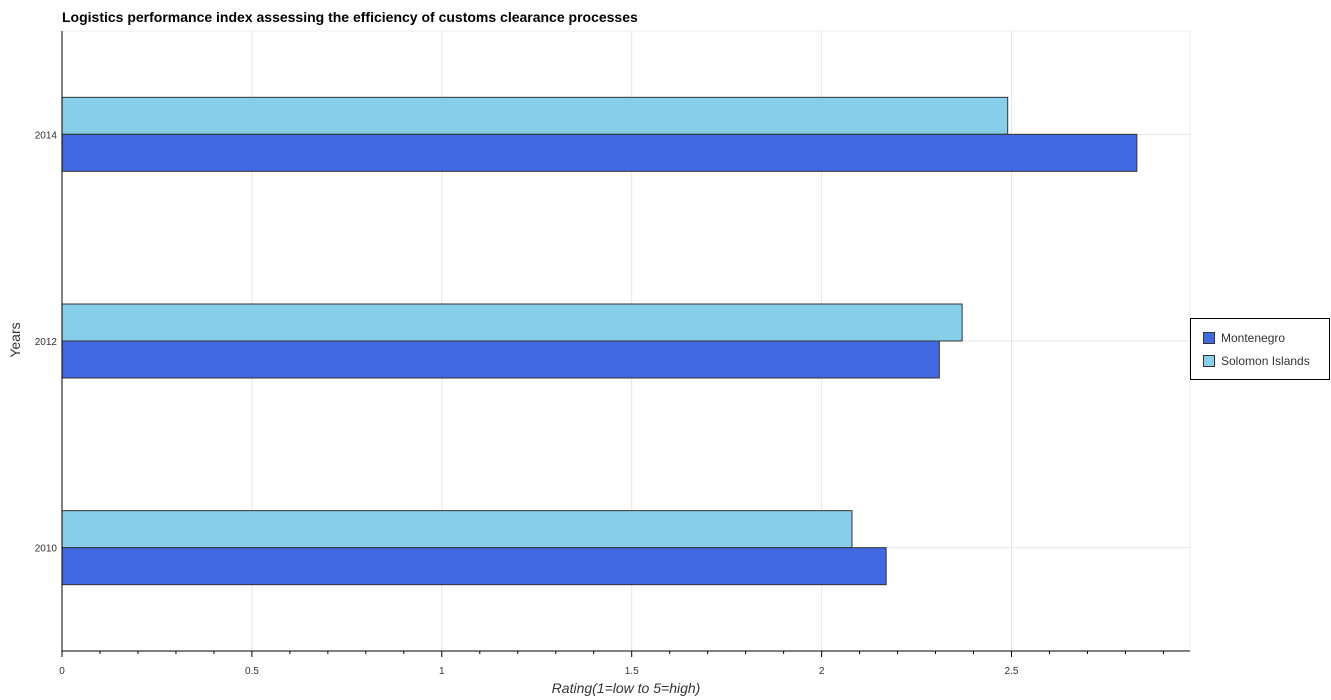  Describe the element at coordinates (1209, 338) in the screenshot. I see `legend-swatch-montenegro` at that location.